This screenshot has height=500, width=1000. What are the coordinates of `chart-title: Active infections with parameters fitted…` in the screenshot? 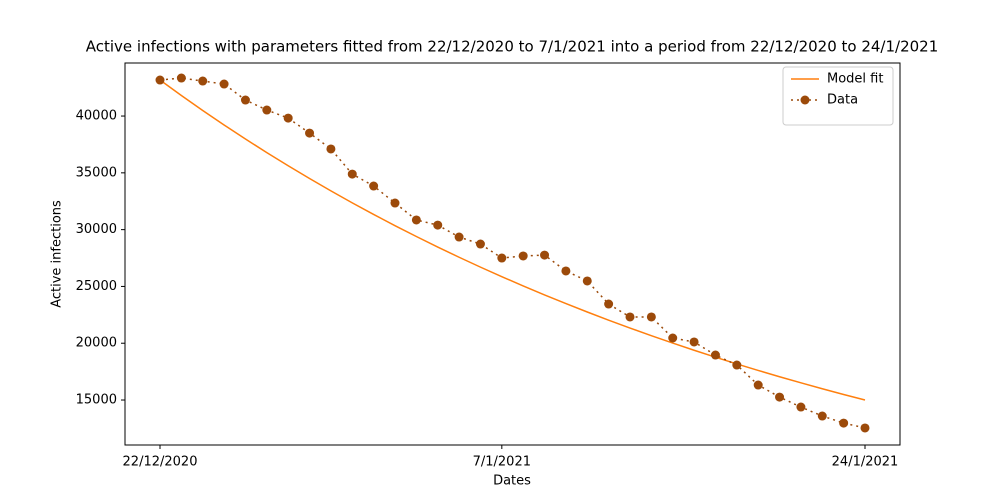 It's located at (512, 47).